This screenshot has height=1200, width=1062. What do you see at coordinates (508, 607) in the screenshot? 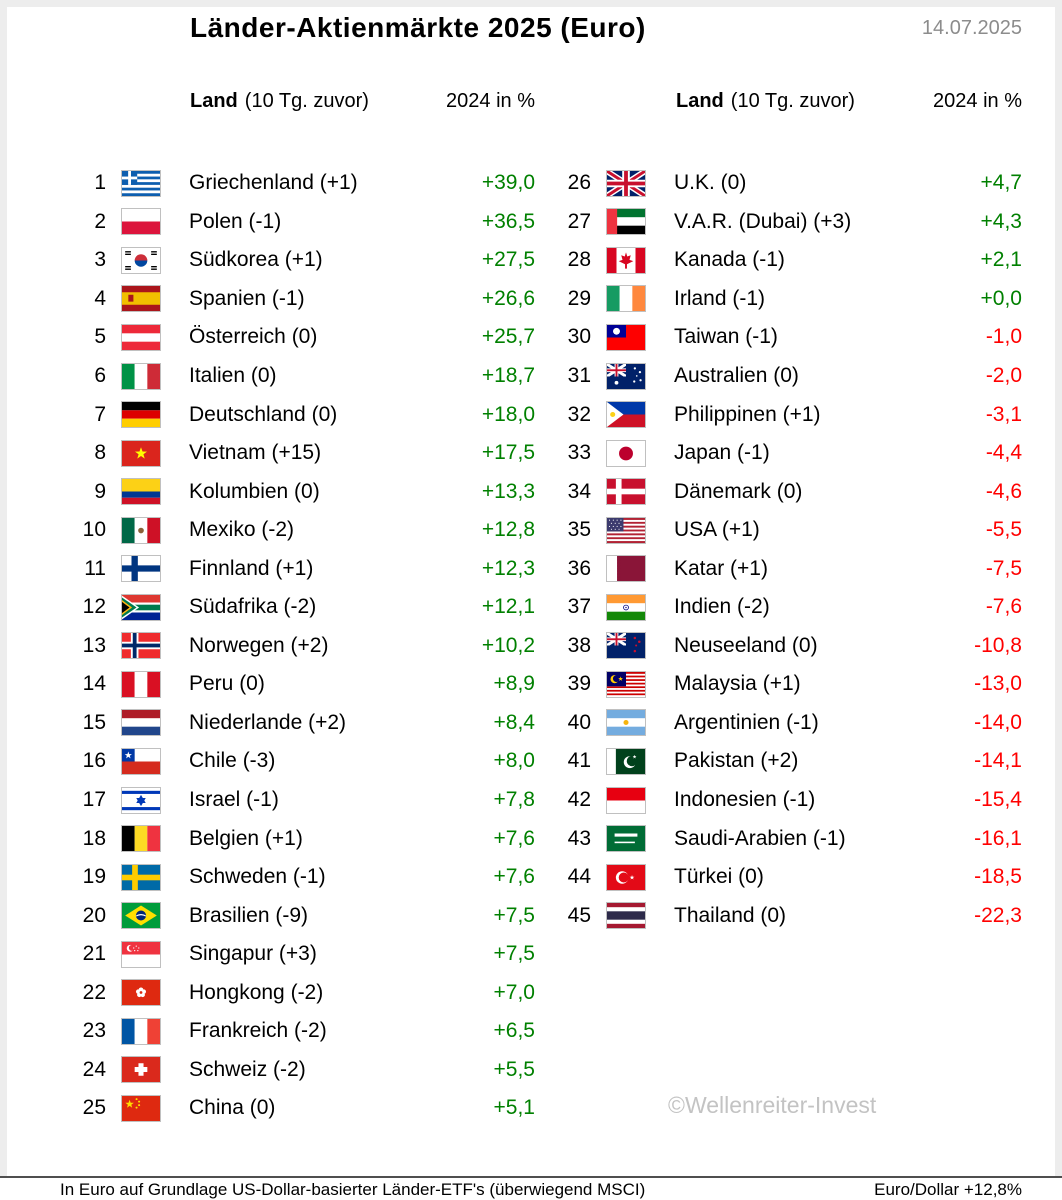
I see `performance-value: +12,1` at bounding box center [508, 607].